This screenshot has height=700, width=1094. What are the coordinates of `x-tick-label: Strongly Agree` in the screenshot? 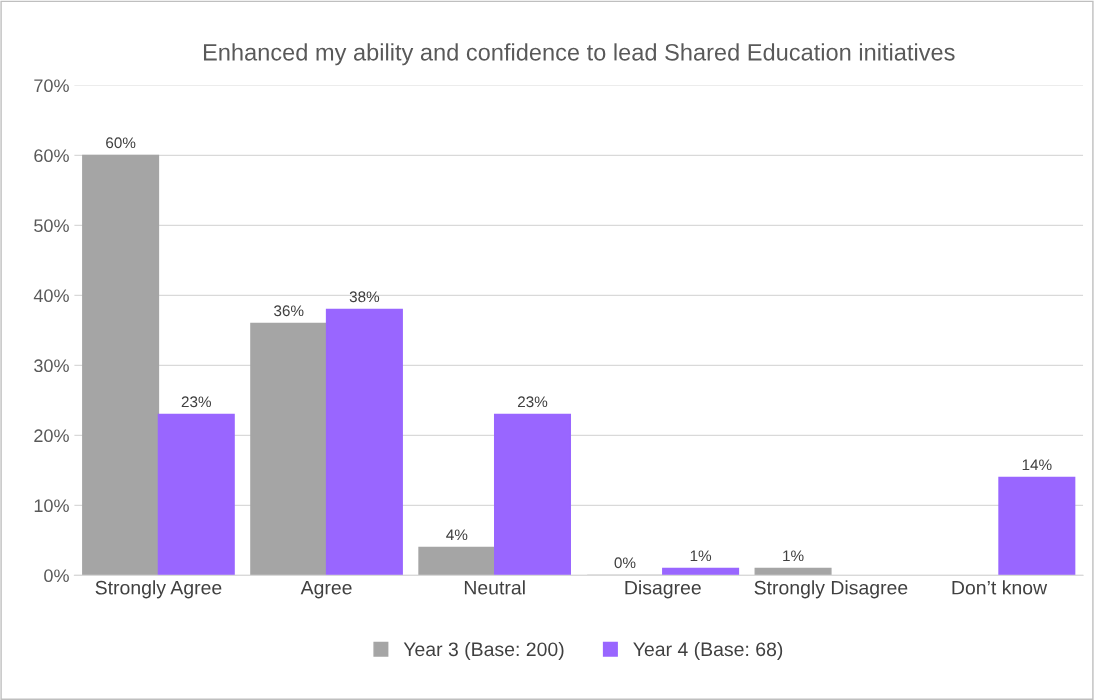 It's located at (158, 589).